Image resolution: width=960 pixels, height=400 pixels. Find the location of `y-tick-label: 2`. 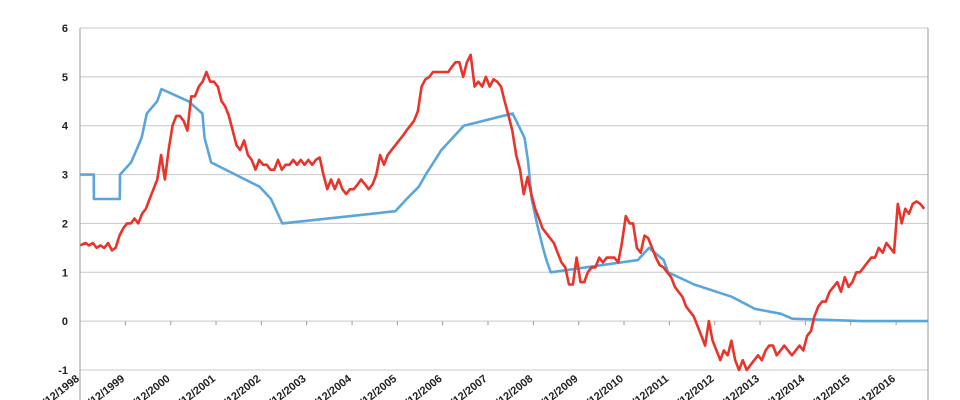

y-tick-label: 2 is located at coordinates (65, 224).